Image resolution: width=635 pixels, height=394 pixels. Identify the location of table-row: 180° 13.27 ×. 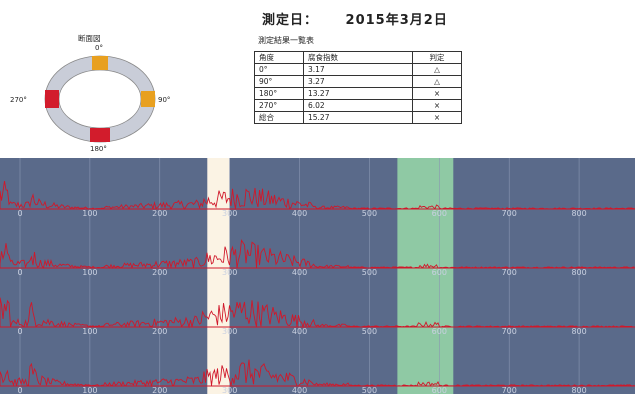
(358, 93).